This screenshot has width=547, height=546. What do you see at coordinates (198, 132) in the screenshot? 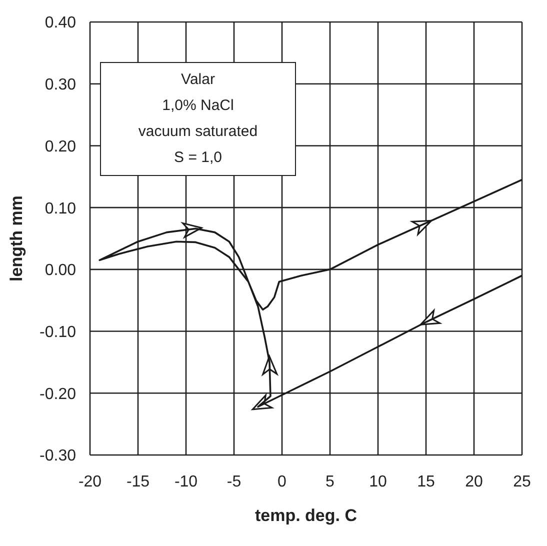
I see `annotation: vacuum saturated` at bounding box center [198, 132].